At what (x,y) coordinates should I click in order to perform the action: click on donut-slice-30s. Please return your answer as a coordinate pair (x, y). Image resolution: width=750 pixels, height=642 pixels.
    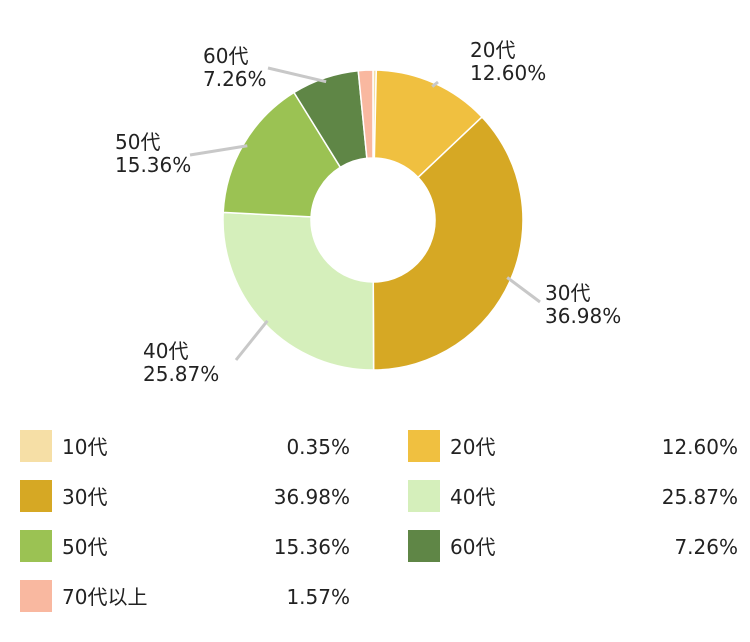
    Looking at the image, I should click on (448, 243).